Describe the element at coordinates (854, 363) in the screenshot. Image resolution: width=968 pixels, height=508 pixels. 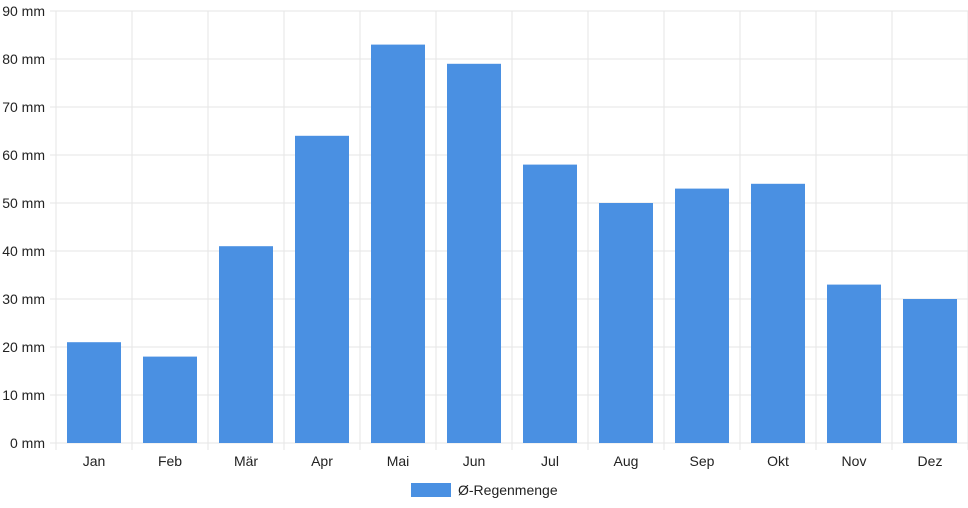
I see `bar-Nov` at that location.